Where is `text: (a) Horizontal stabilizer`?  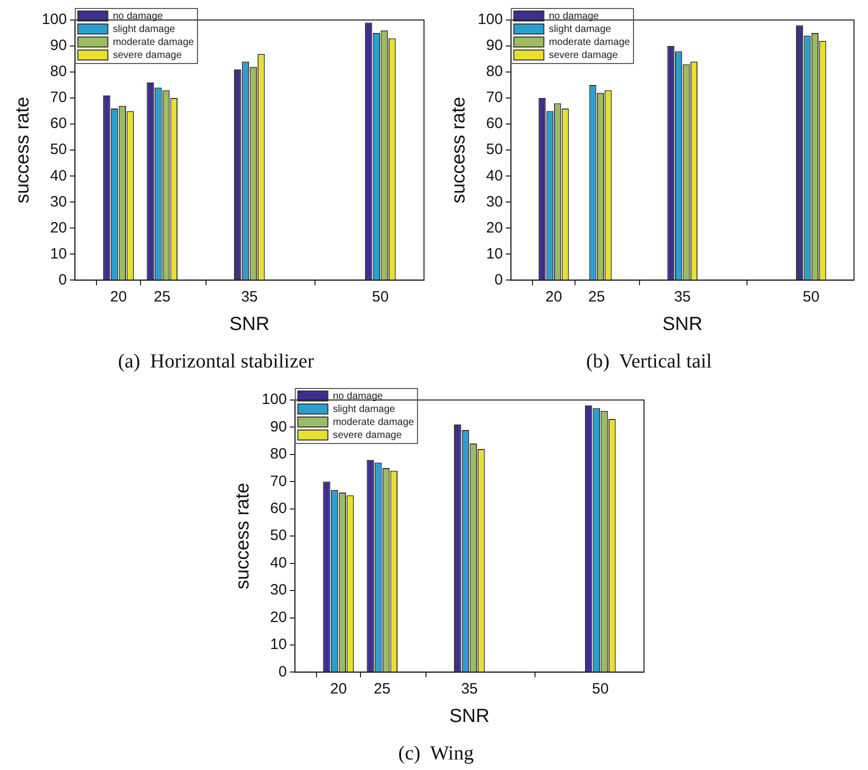
text: (a) Horizontal stabilizer is located at coordinates (216, 361).